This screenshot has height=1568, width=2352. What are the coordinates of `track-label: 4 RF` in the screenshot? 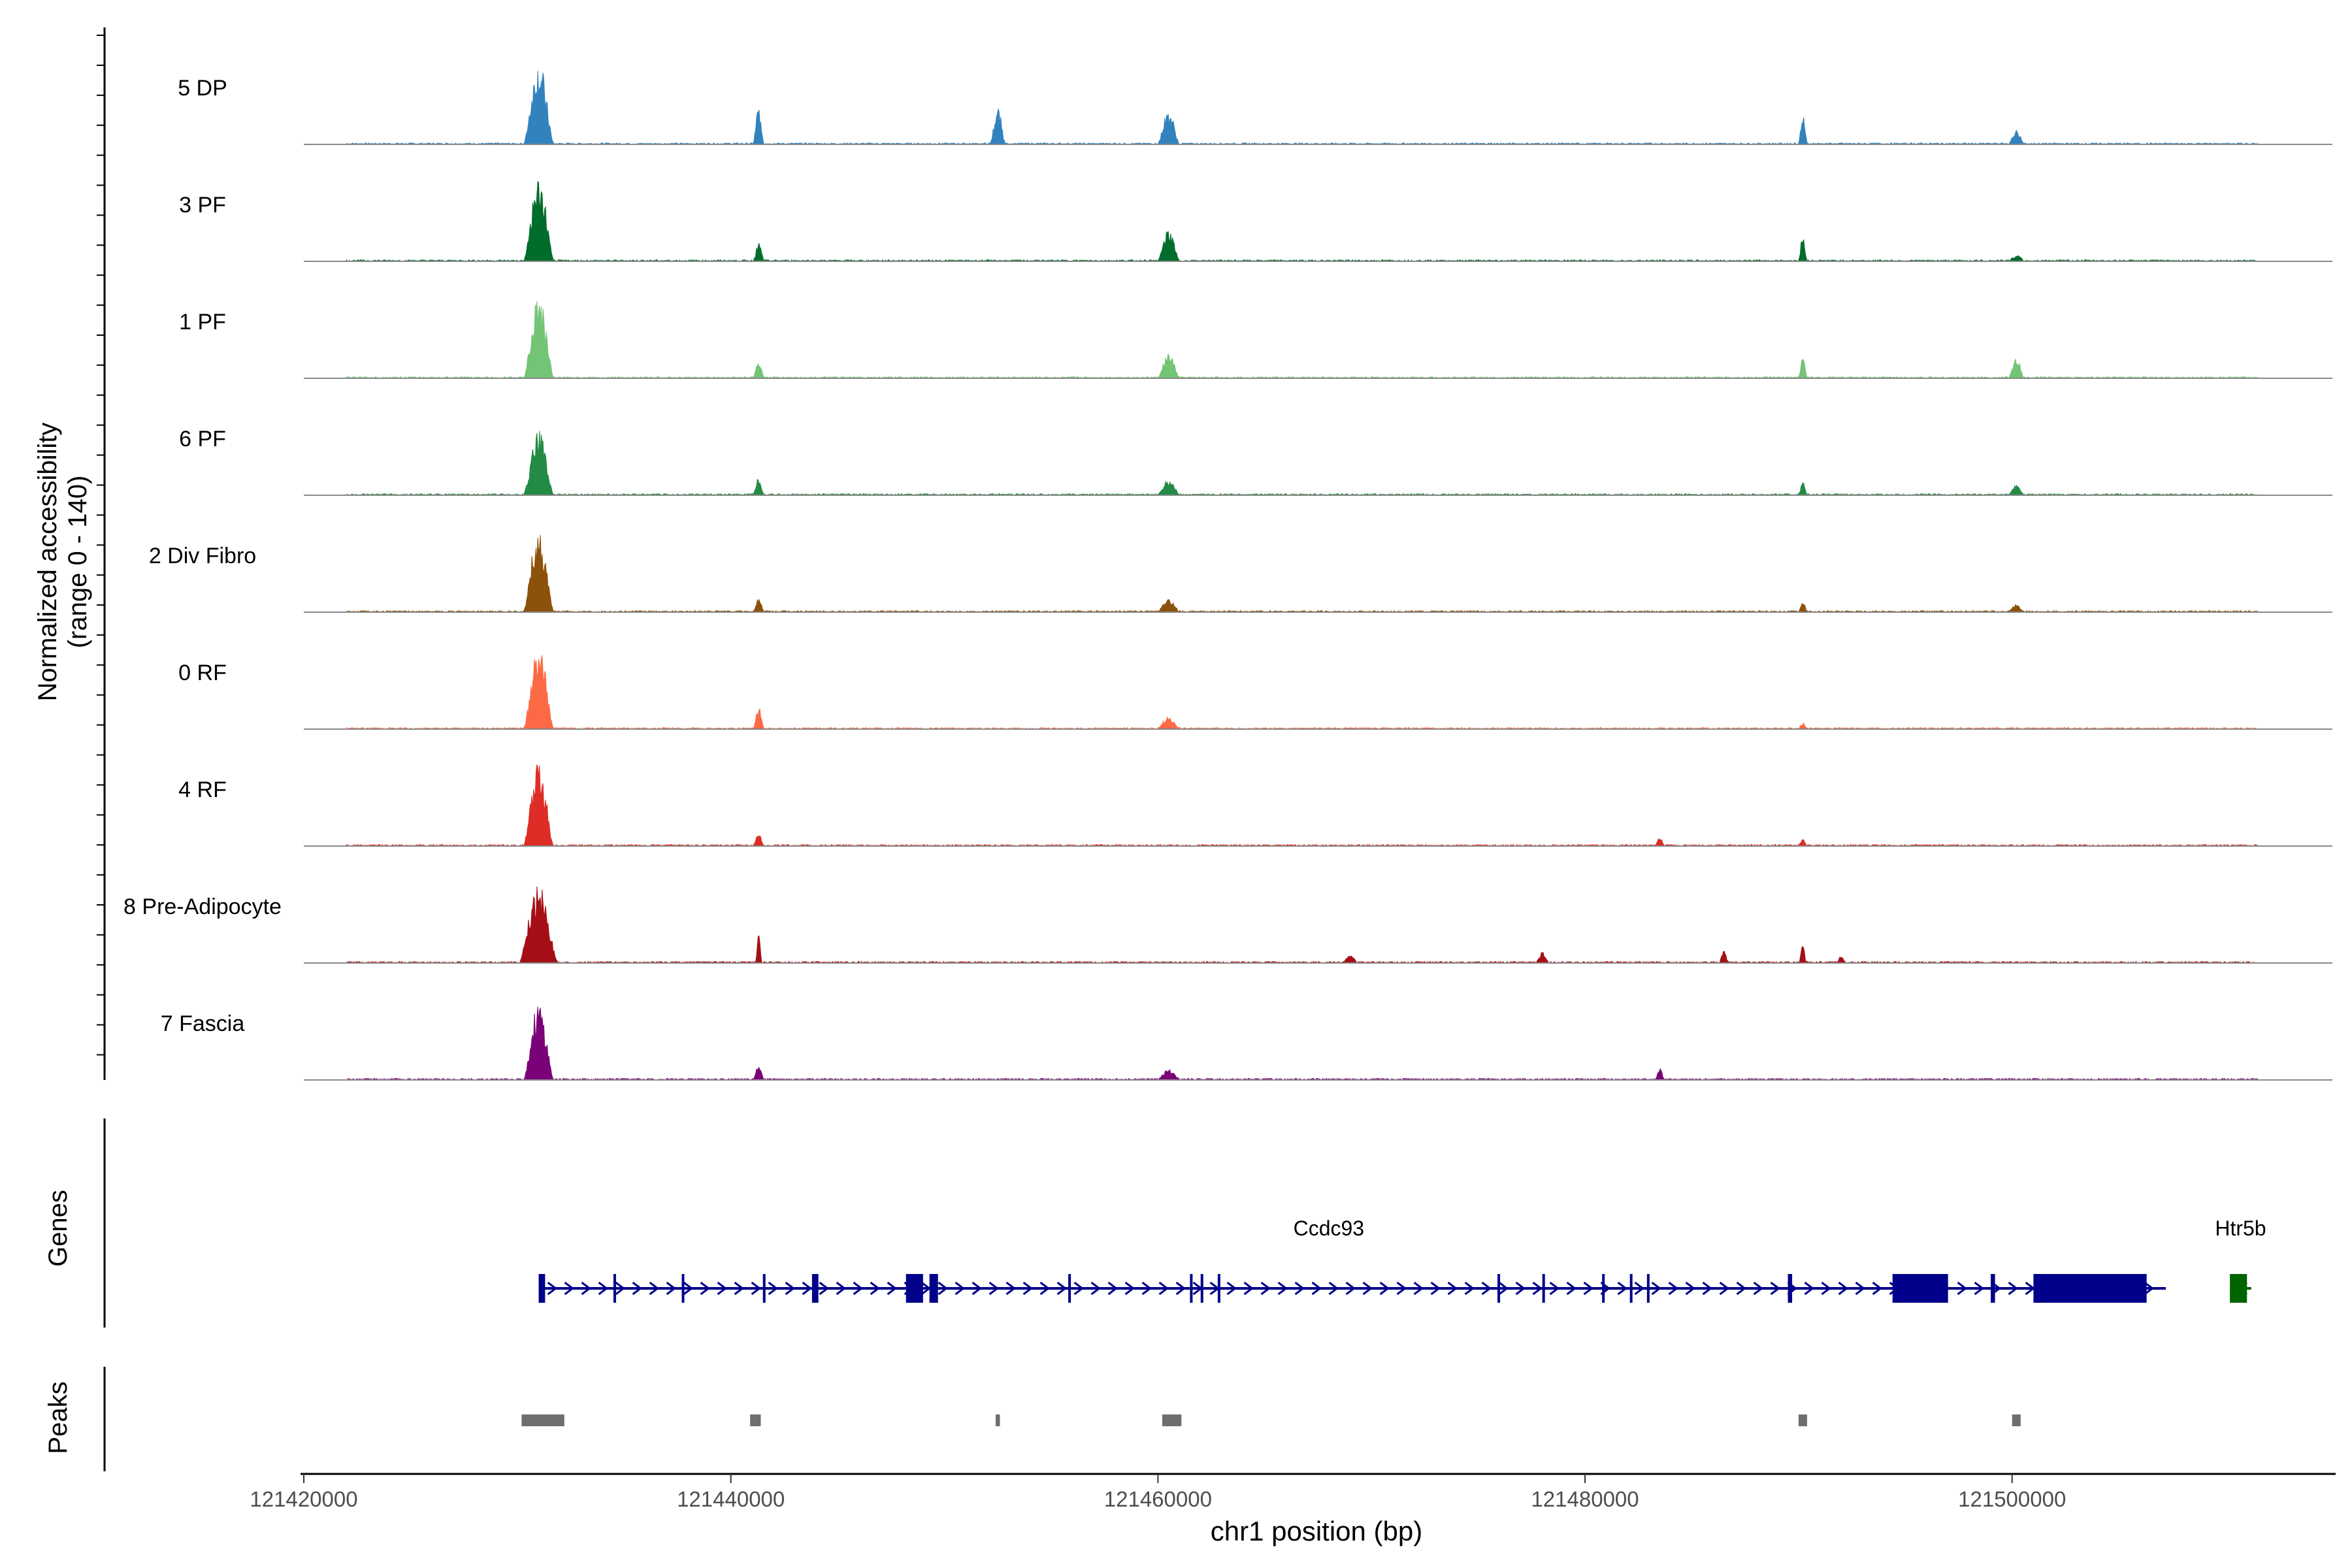 It's located at (202, 789).